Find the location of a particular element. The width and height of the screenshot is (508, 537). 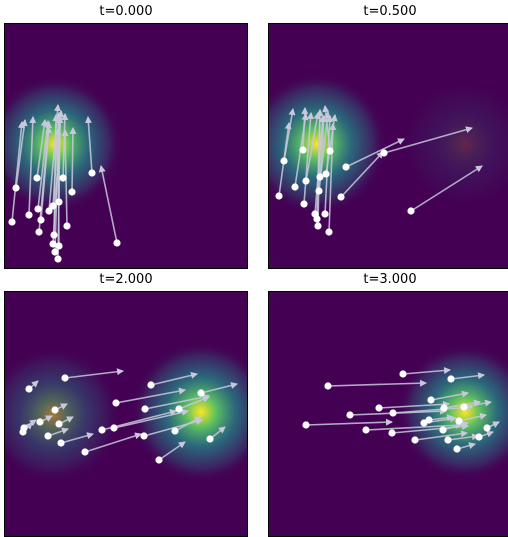

chart-title: t=0.000 is located at coordinates (126, 11).